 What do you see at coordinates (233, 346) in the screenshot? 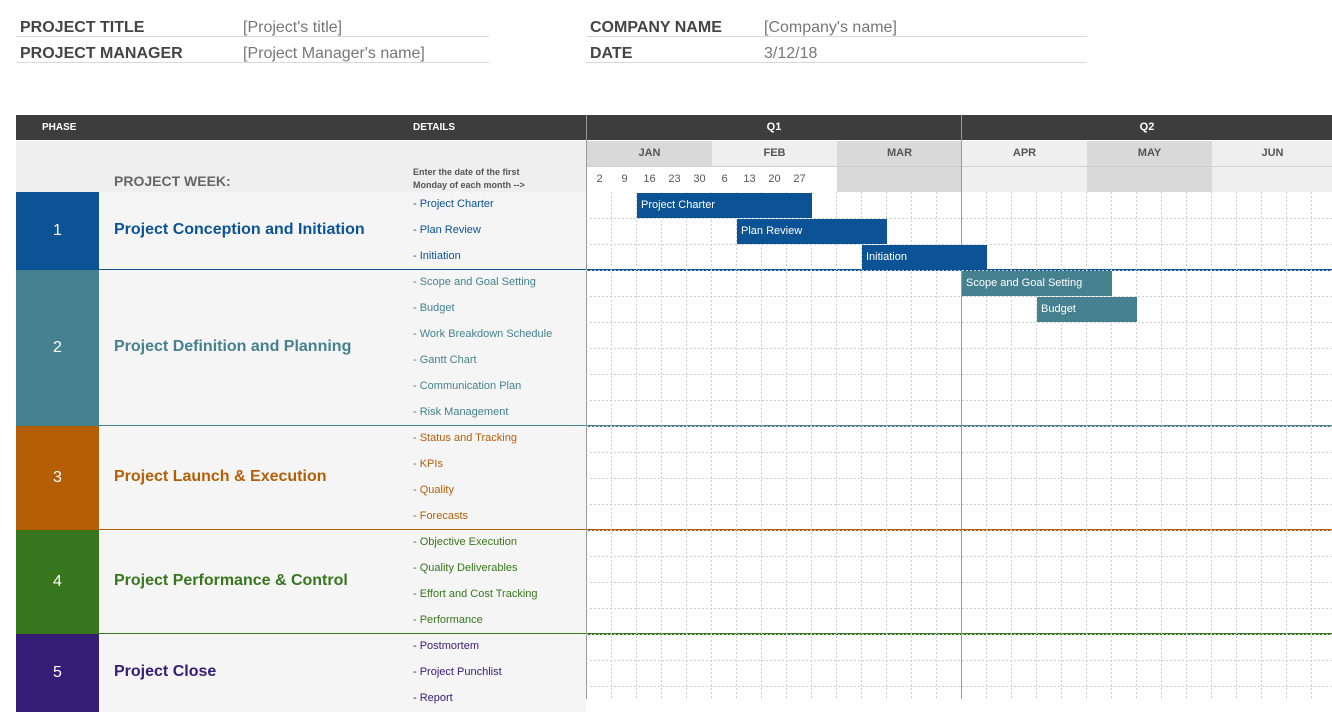
I see `phase-title-2: Project Definition and Planning` at bounding box center [233, 346].